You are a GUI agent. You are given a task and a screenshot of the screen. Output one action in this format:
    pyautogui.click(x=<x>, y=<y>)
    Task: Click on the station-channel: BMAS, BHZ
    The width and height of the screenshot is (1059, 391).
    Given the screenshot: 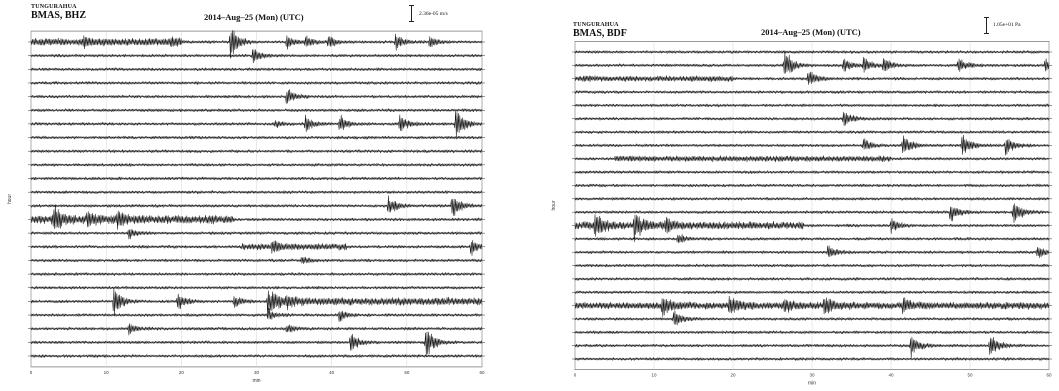 What is the action you would take?
    pyautogui.click(x=59, y=15)
    